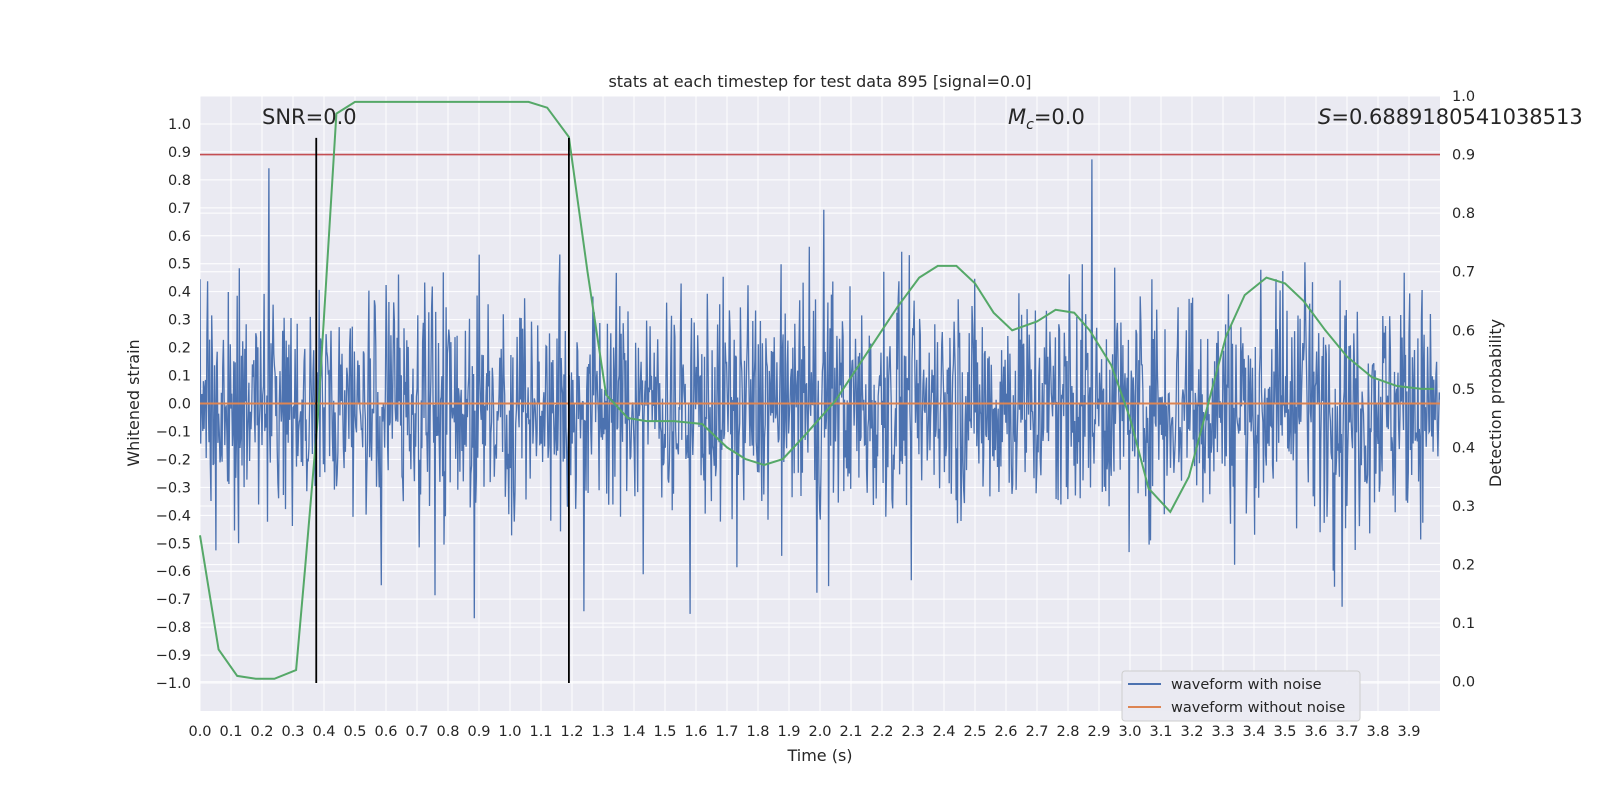 The height and width of the screenshot is (800, 1600). Describe the element at coordinates (179, 153) in the screenshot. I see `y-tick-label: 0.9` at that location.